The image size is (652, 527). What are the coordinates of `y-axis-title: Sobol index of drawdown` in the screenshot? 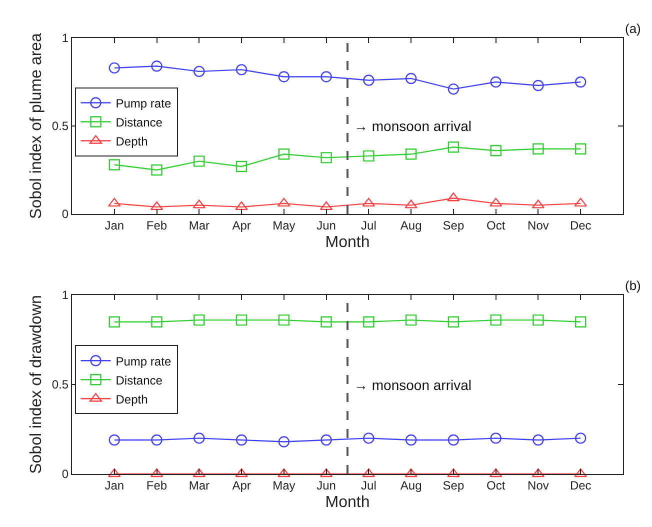 It's located at (36, 384).